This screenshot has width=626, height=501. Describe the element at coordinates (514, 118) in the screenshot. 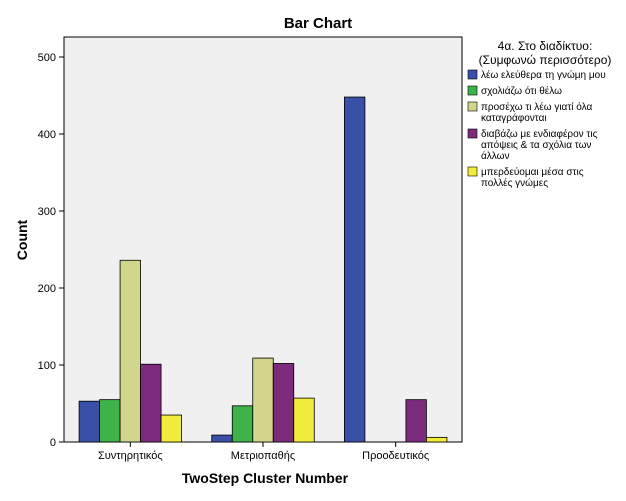

I see `legend-label: καταγράφονται` at that location.